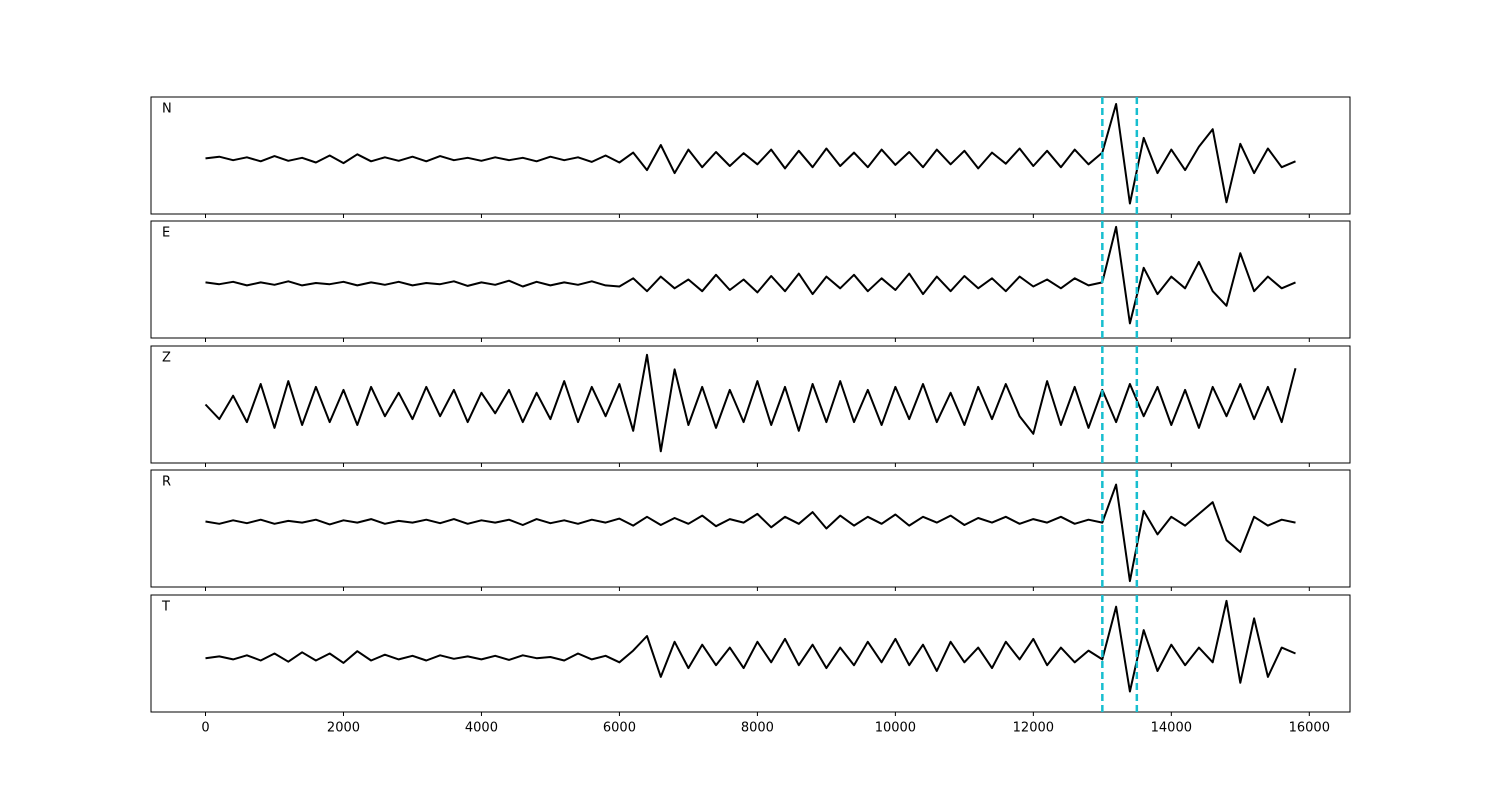 This screenshot has width=1500, height=804. Describe the element at coordinates (1171, 728) in the screenshot. I see `x-tick-label: 14000` at that location.